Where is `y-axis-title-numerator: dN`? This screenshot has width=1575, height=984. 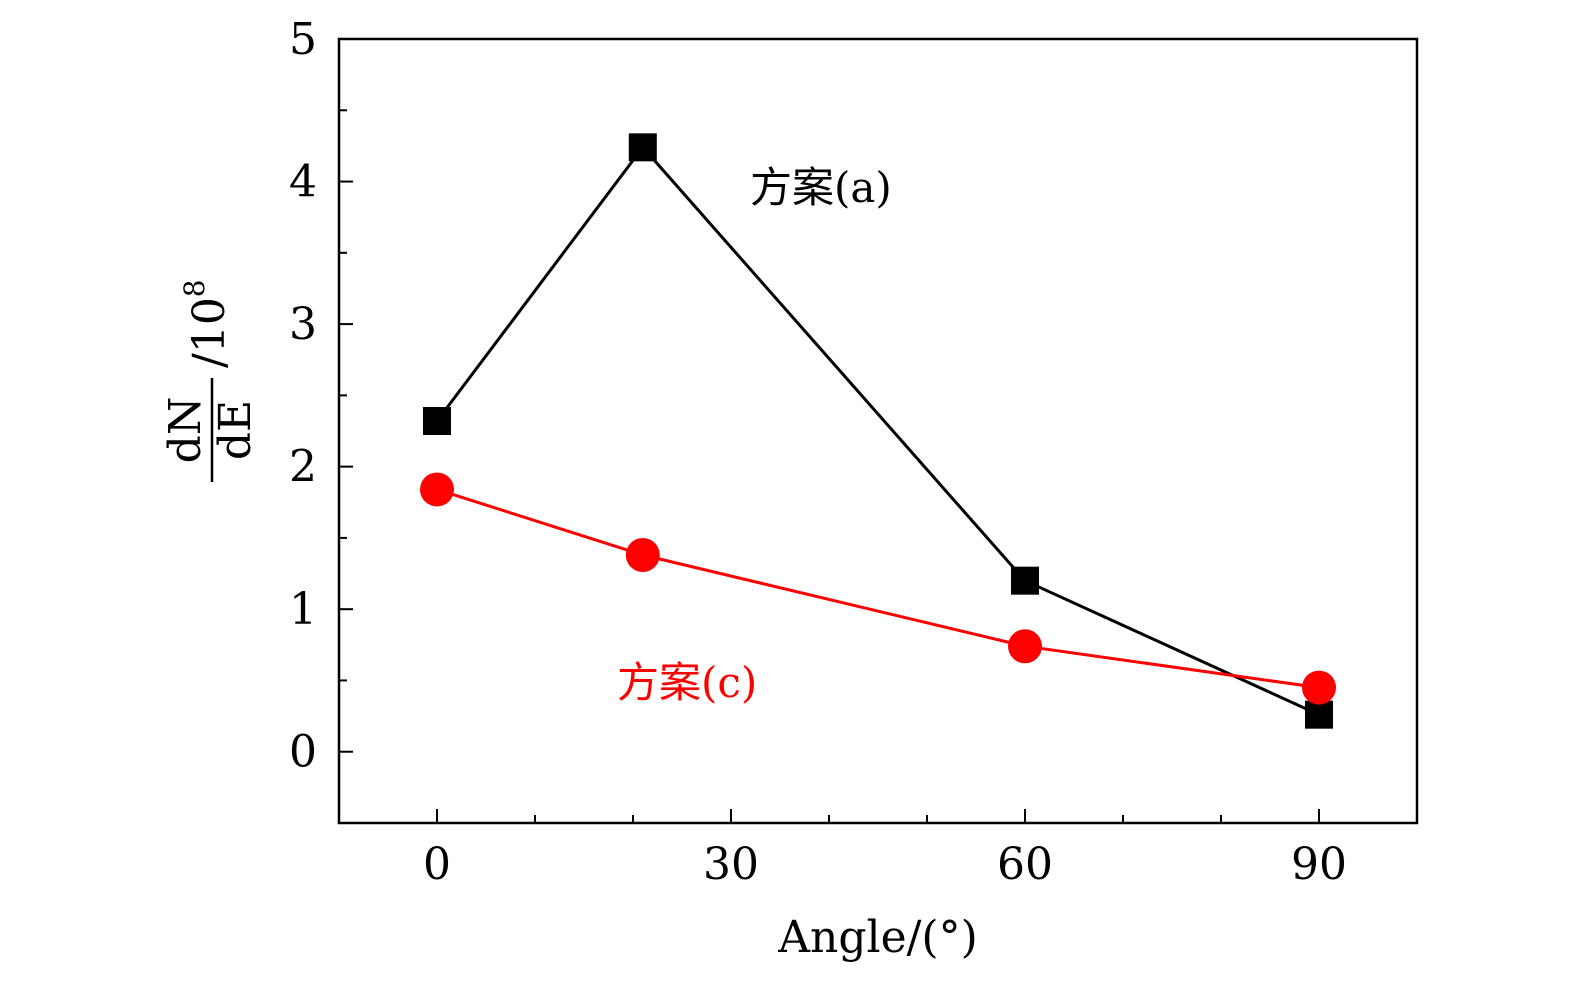
y-axis-title-numerator: dN is located at coordinates (185, 430).